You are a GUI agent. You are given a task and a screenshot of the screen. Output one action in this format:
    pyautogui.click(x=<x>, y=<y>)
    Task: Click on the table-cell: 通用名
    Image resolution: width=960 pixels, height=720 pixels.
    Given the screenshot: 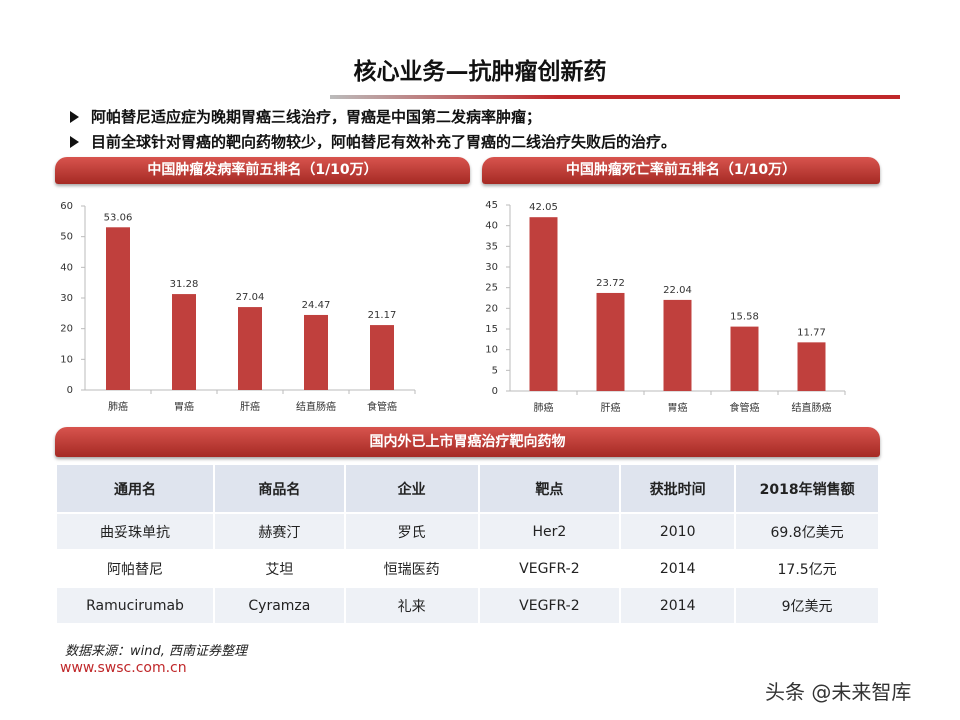 What is the action you would take?
    pyautogui.click(x=135, y=488)
    